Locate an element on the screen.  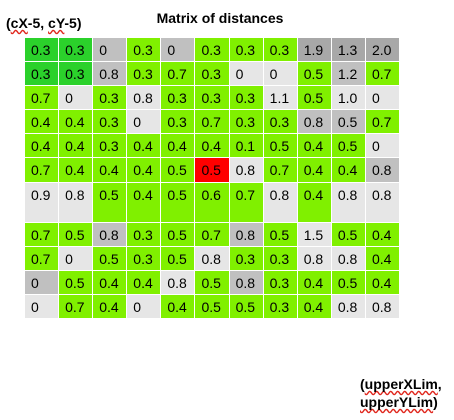
corner-tl-suffix: -5) is located at coordinates (73, 23).